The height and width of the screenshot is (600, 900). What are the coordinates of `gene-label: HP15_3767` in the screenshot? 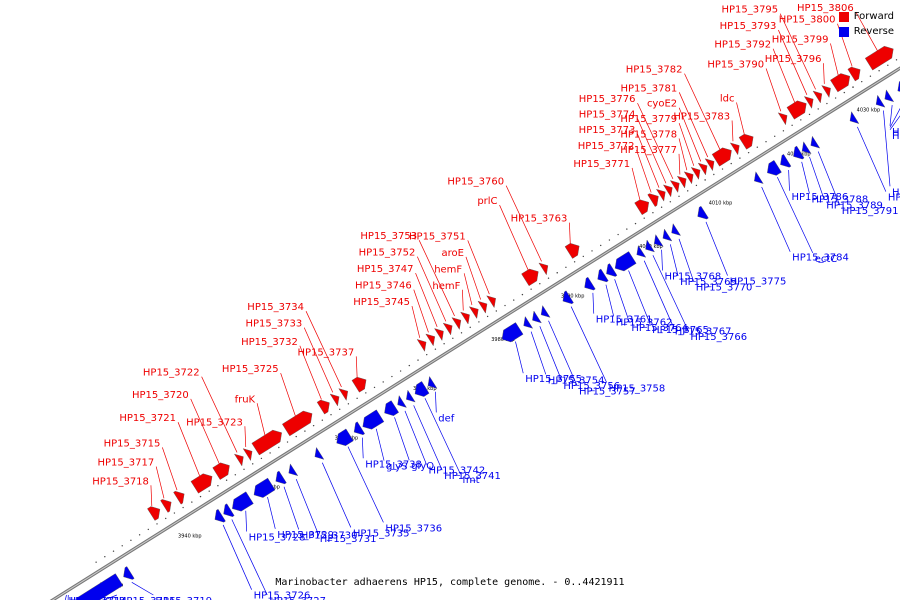 It's located at (703, 331).